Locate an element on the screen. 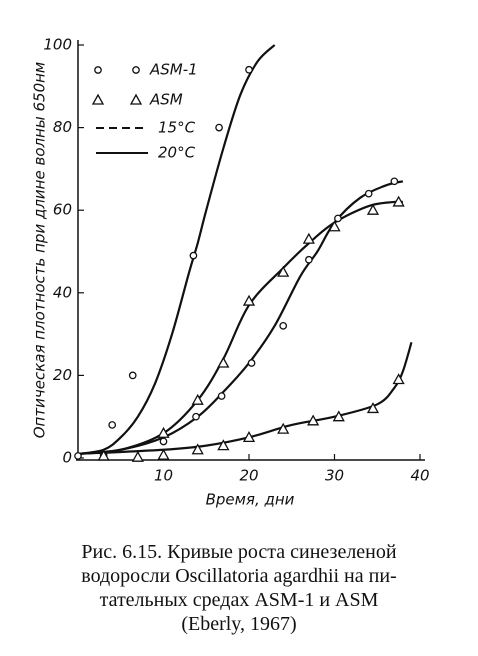 This screenshot has height=656, width=478. legend-label: 15°C is located at coordinates (177, 128).